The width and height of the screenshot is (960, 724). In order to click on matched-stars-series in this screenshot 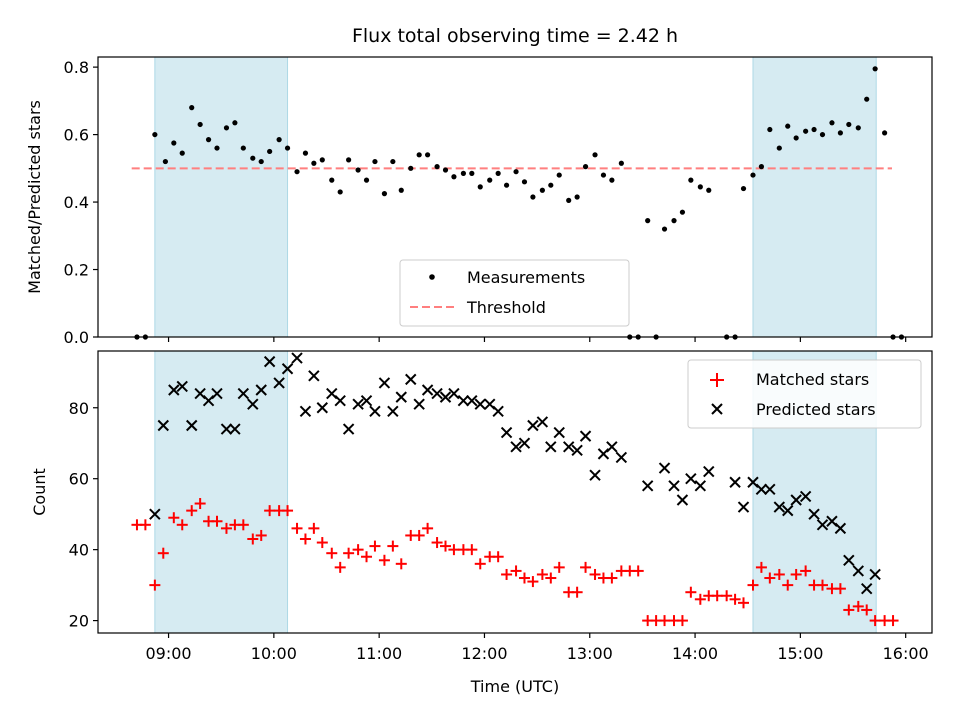, I will do `click(515, 562)`.